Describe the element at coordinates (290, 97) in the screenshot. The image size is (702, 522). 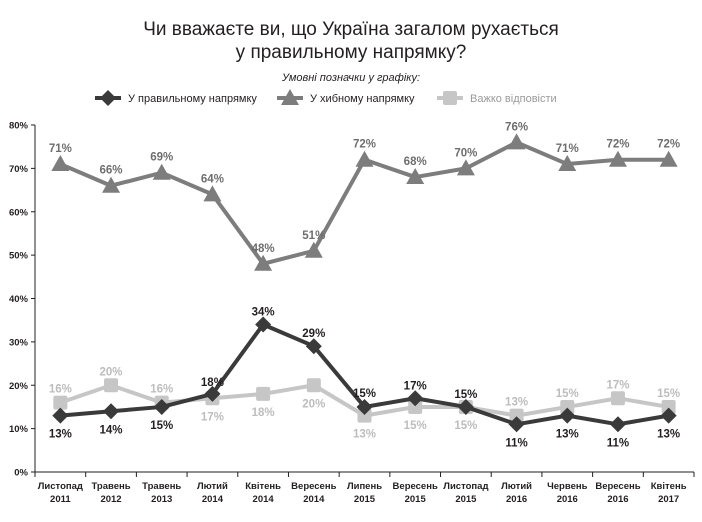
I see `legend-marker-triangle` at that location.